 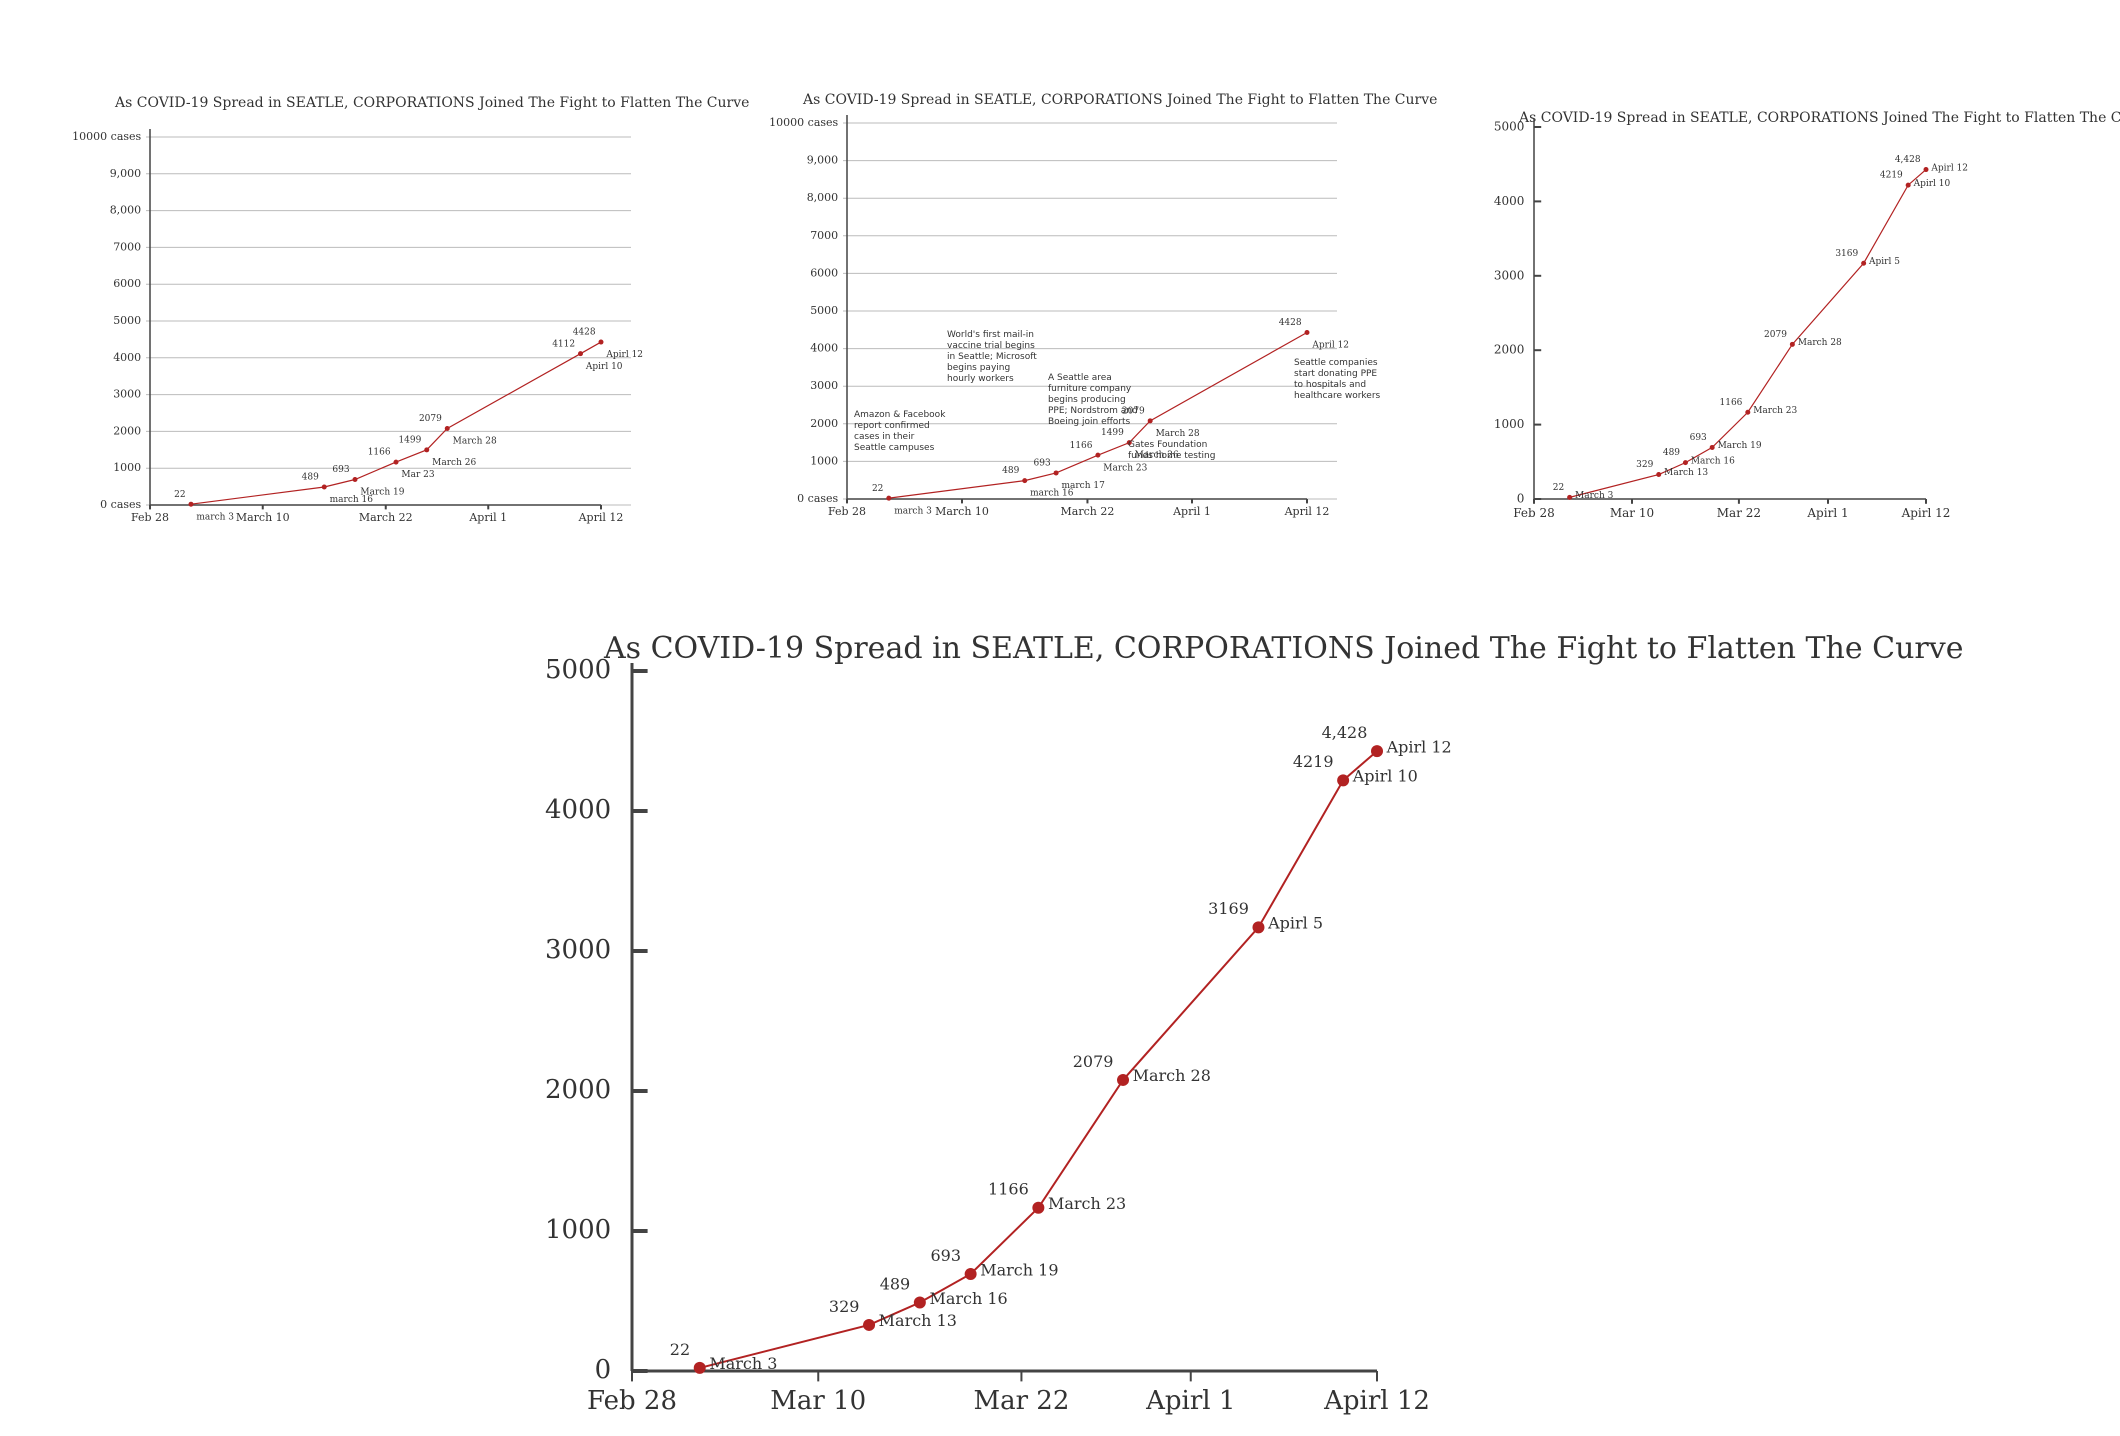 What do you see at coordinates (1330, 346) in the screenshot?
I see `point-label: April 12` at bounding box center [1330, 346].